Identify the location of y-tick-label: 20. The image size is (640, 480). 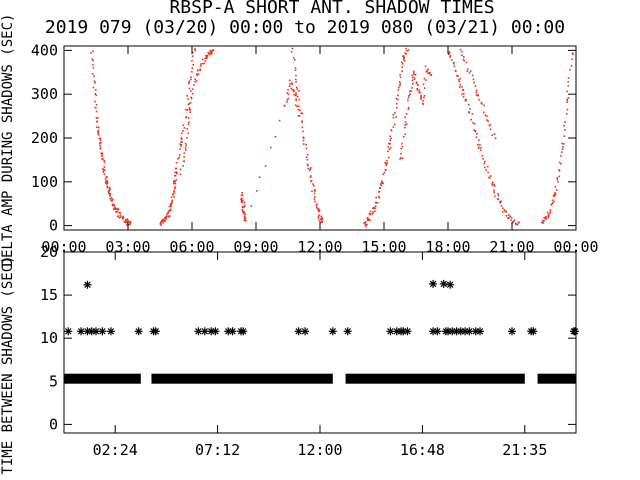
(49, 252).